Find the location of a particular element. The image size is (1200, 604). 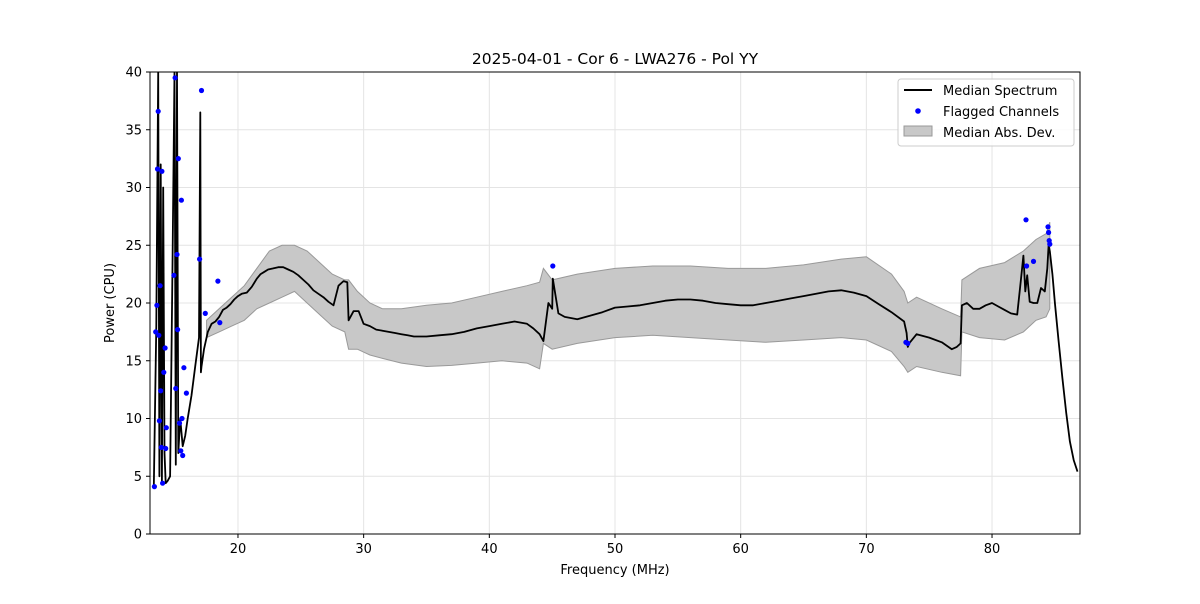

y-tick-label: 25 is located at coordinates (133, 246).